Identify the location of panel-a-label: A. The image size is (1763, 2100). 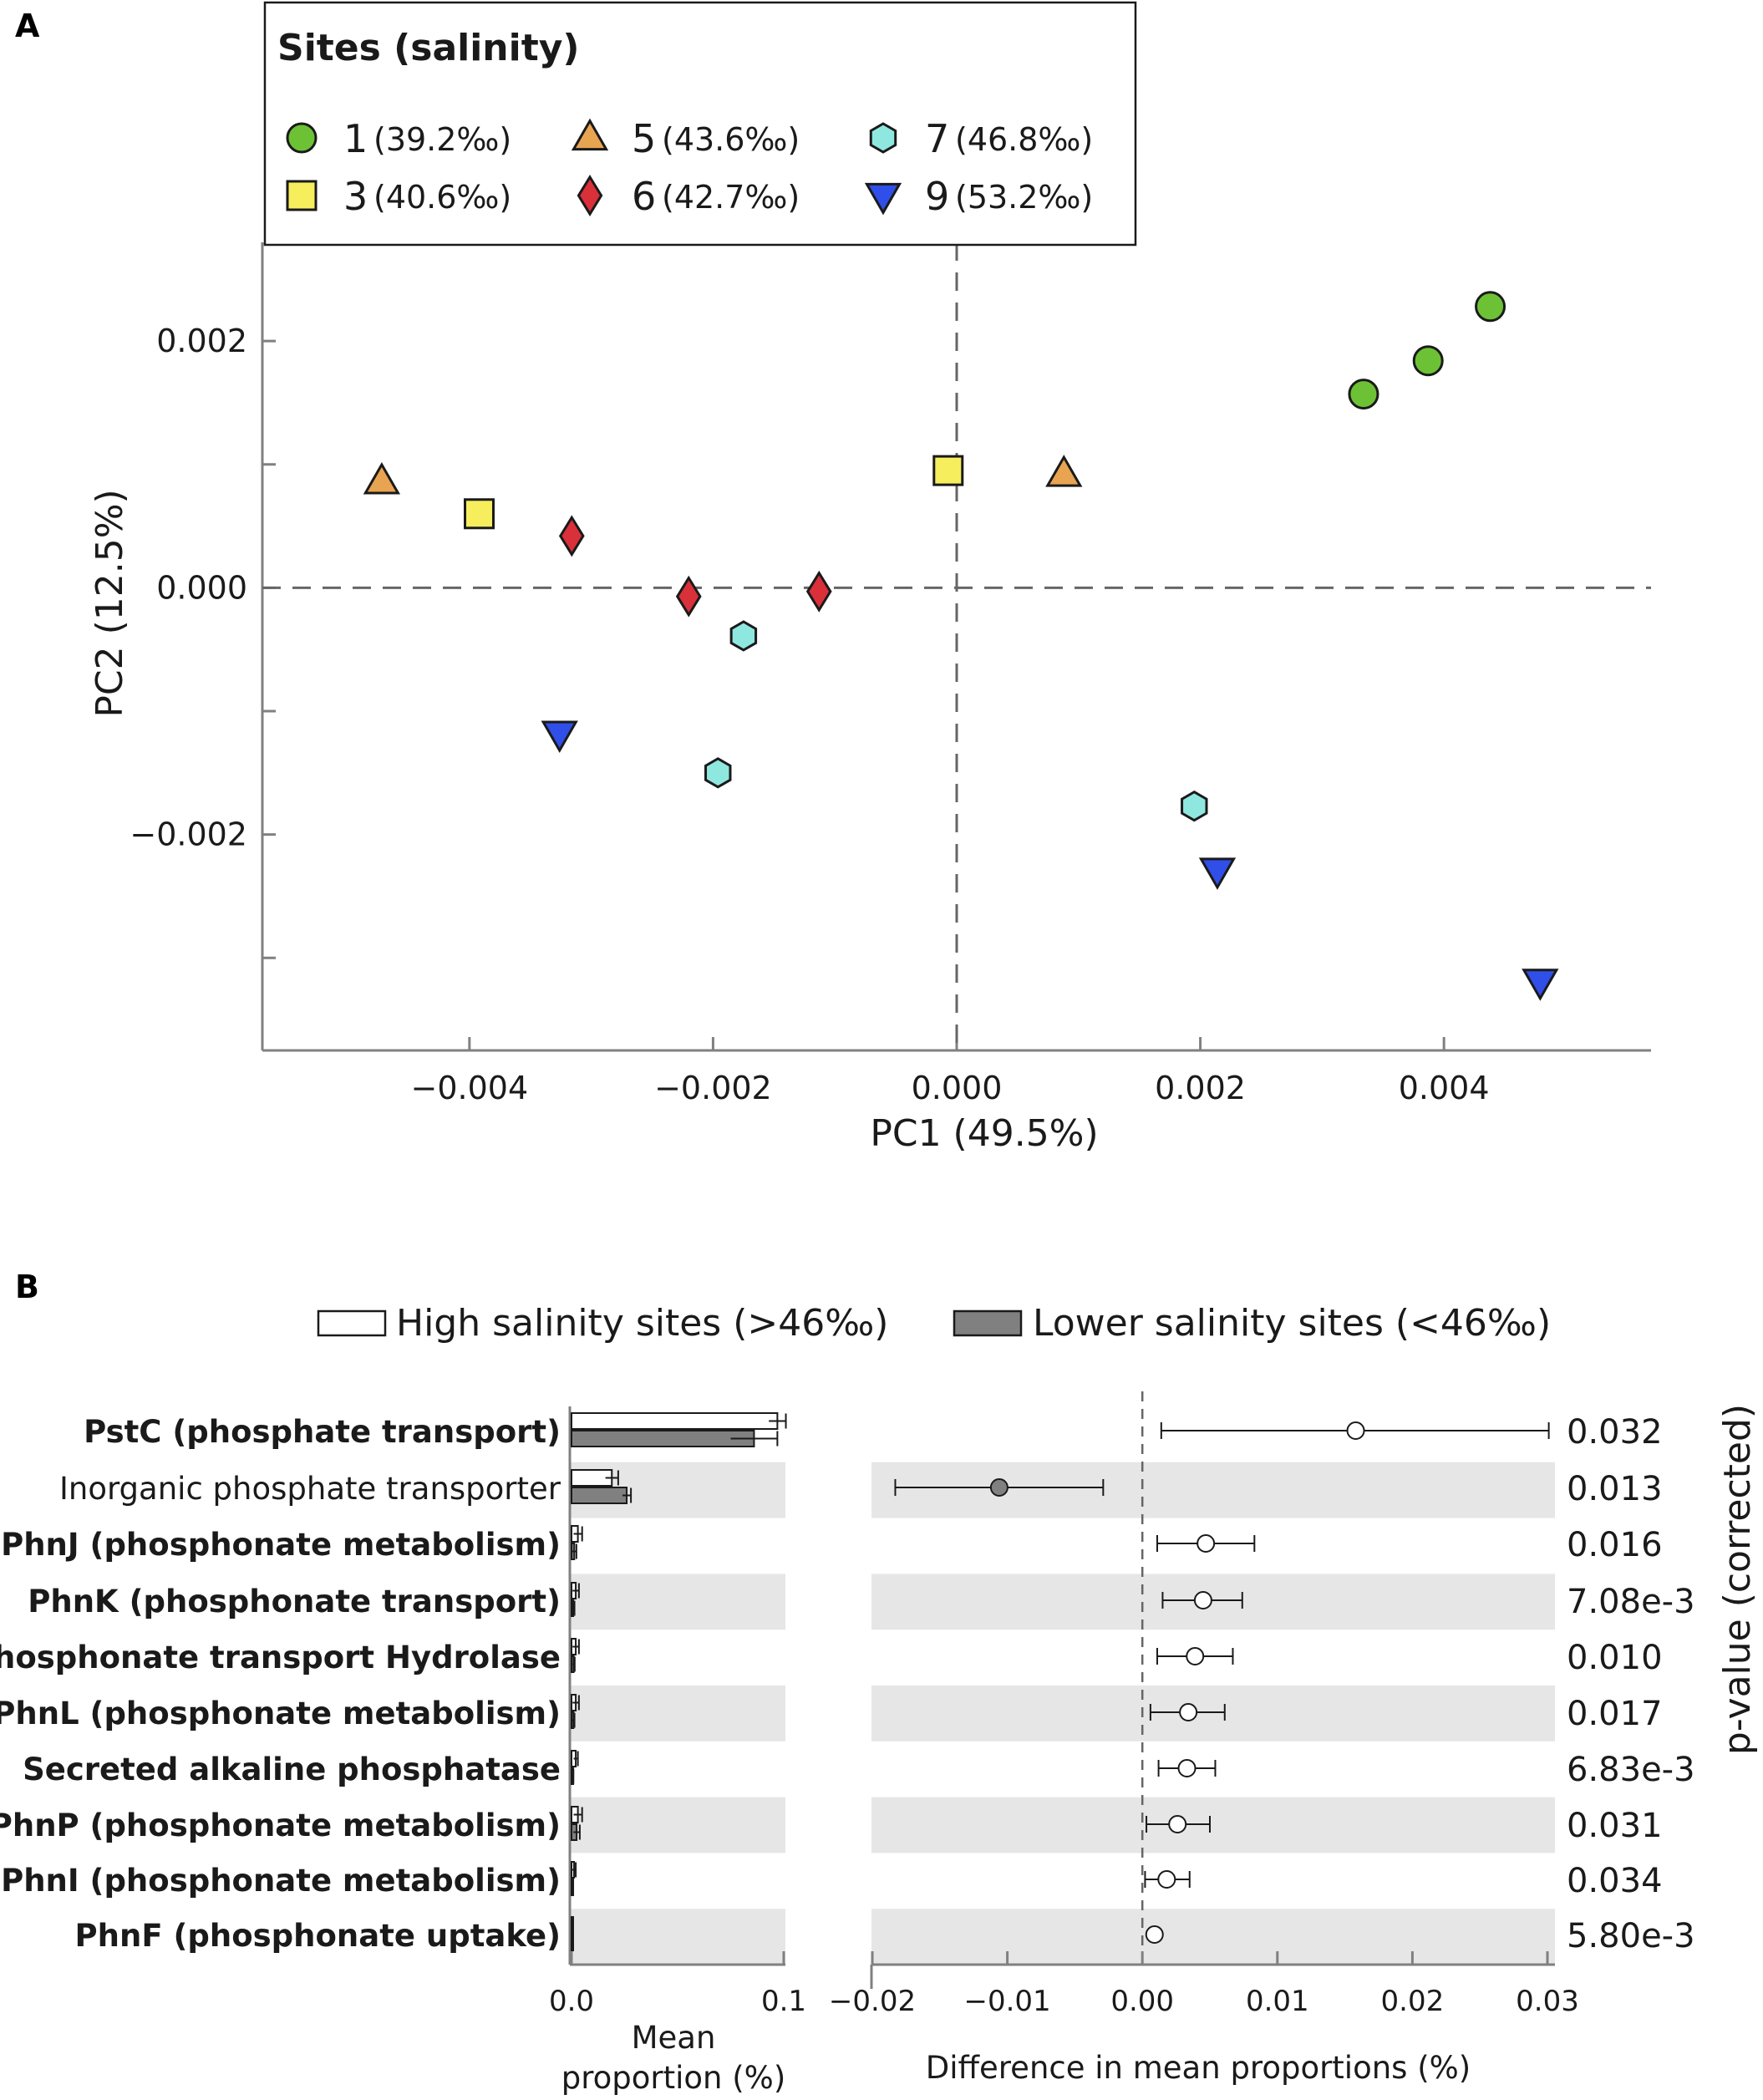
(27, 26).